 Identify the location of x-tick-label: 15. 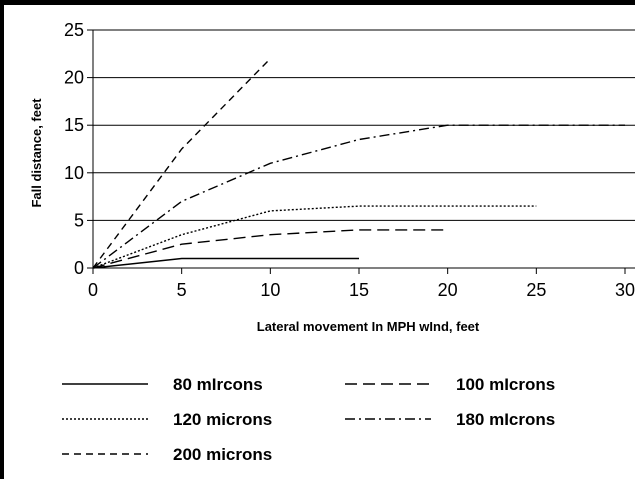
(359, 290).